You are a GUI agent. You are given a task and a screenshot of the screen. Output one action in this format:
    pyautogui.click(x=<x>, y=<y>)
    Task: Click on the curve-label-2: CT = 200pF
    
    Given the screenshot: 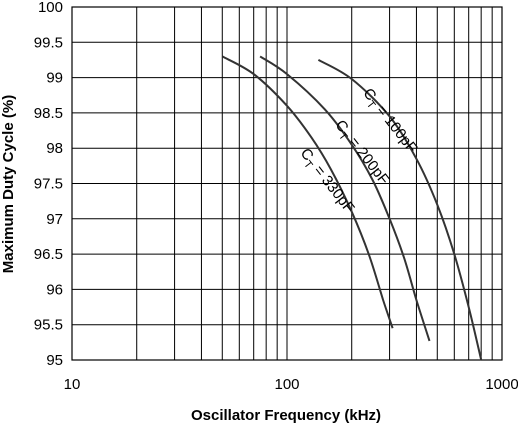 What is the action you would take?
    pyautogui.click(x=360, y=153)
    